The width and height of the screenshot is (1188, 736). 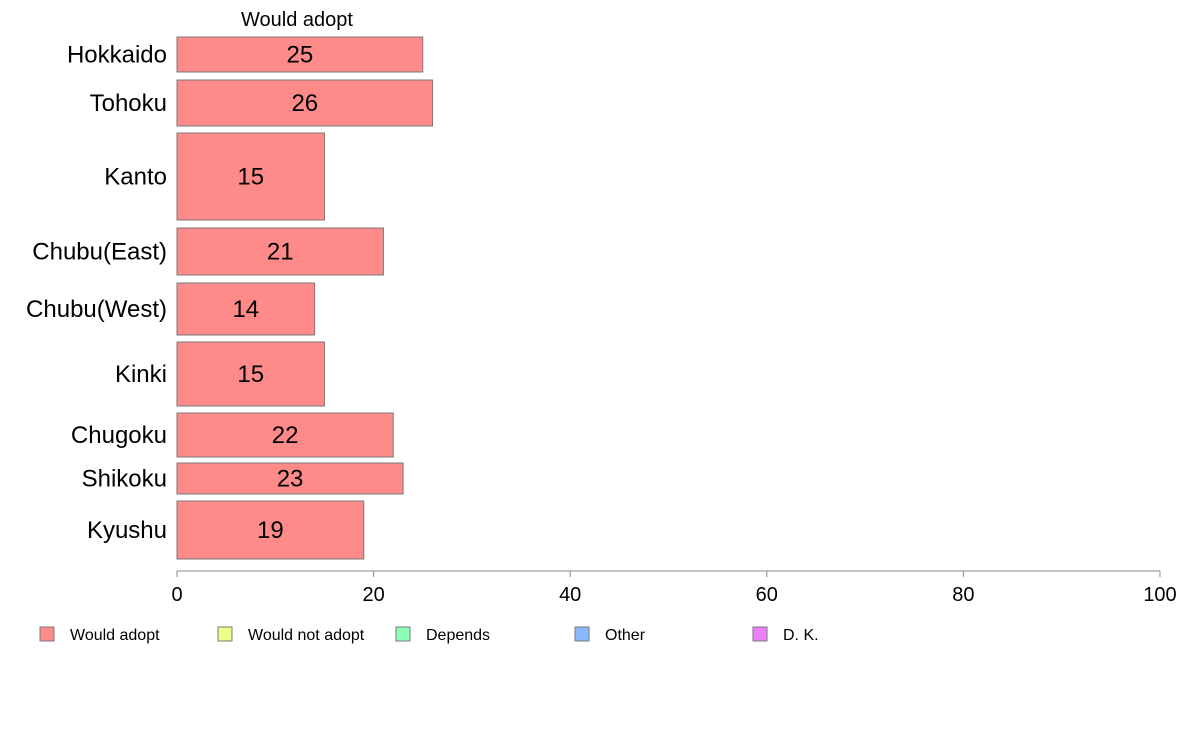 I want to click on x-tick-label-60: 60, so click(x=767, y=595).